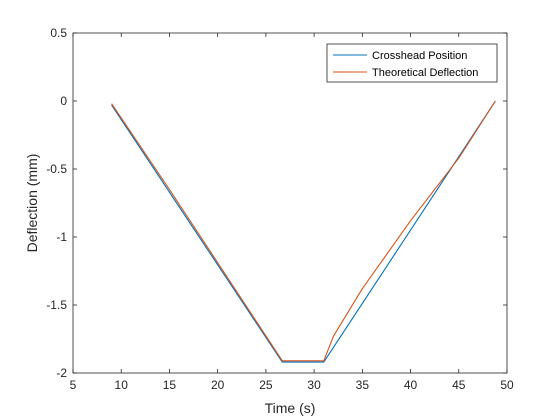  Describe the element at coordinates (419, 56) in the screenshot. I see `legend-label: Crosshead Position` at that location.